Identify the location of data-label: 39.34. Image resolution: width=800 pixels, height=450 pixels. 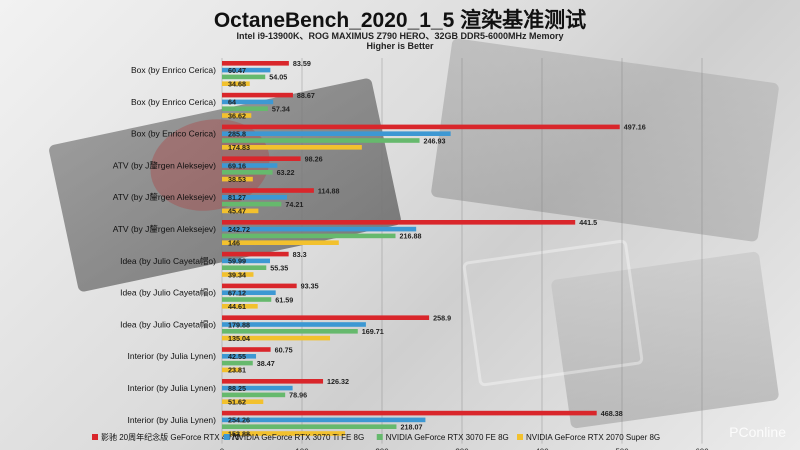
(237, 274).